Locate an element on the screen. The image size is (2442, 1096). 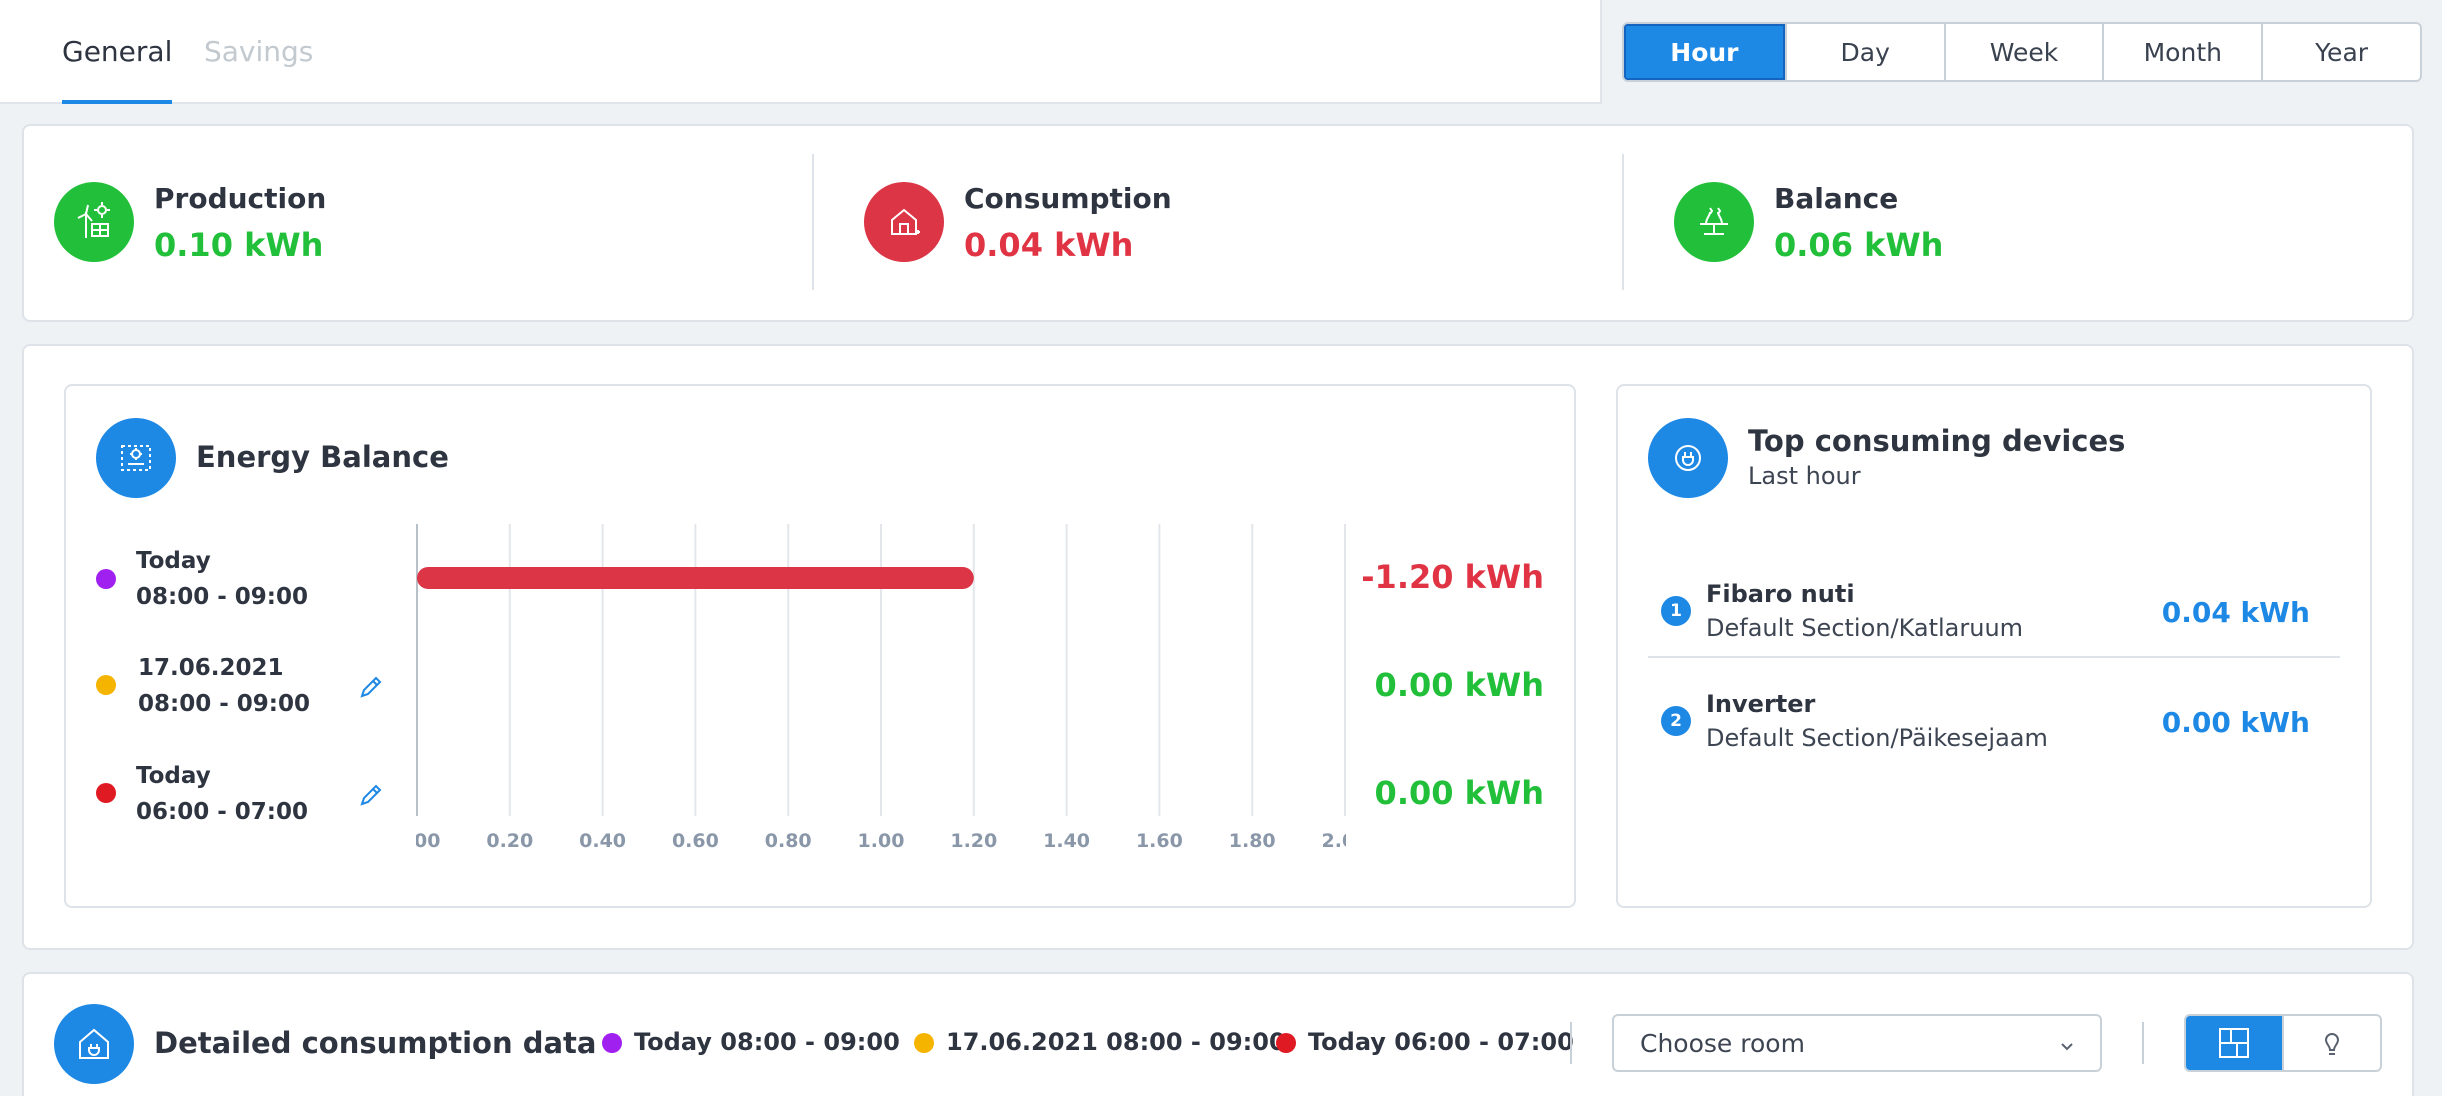
top-devices-card is located at coordinates (1994, 646).